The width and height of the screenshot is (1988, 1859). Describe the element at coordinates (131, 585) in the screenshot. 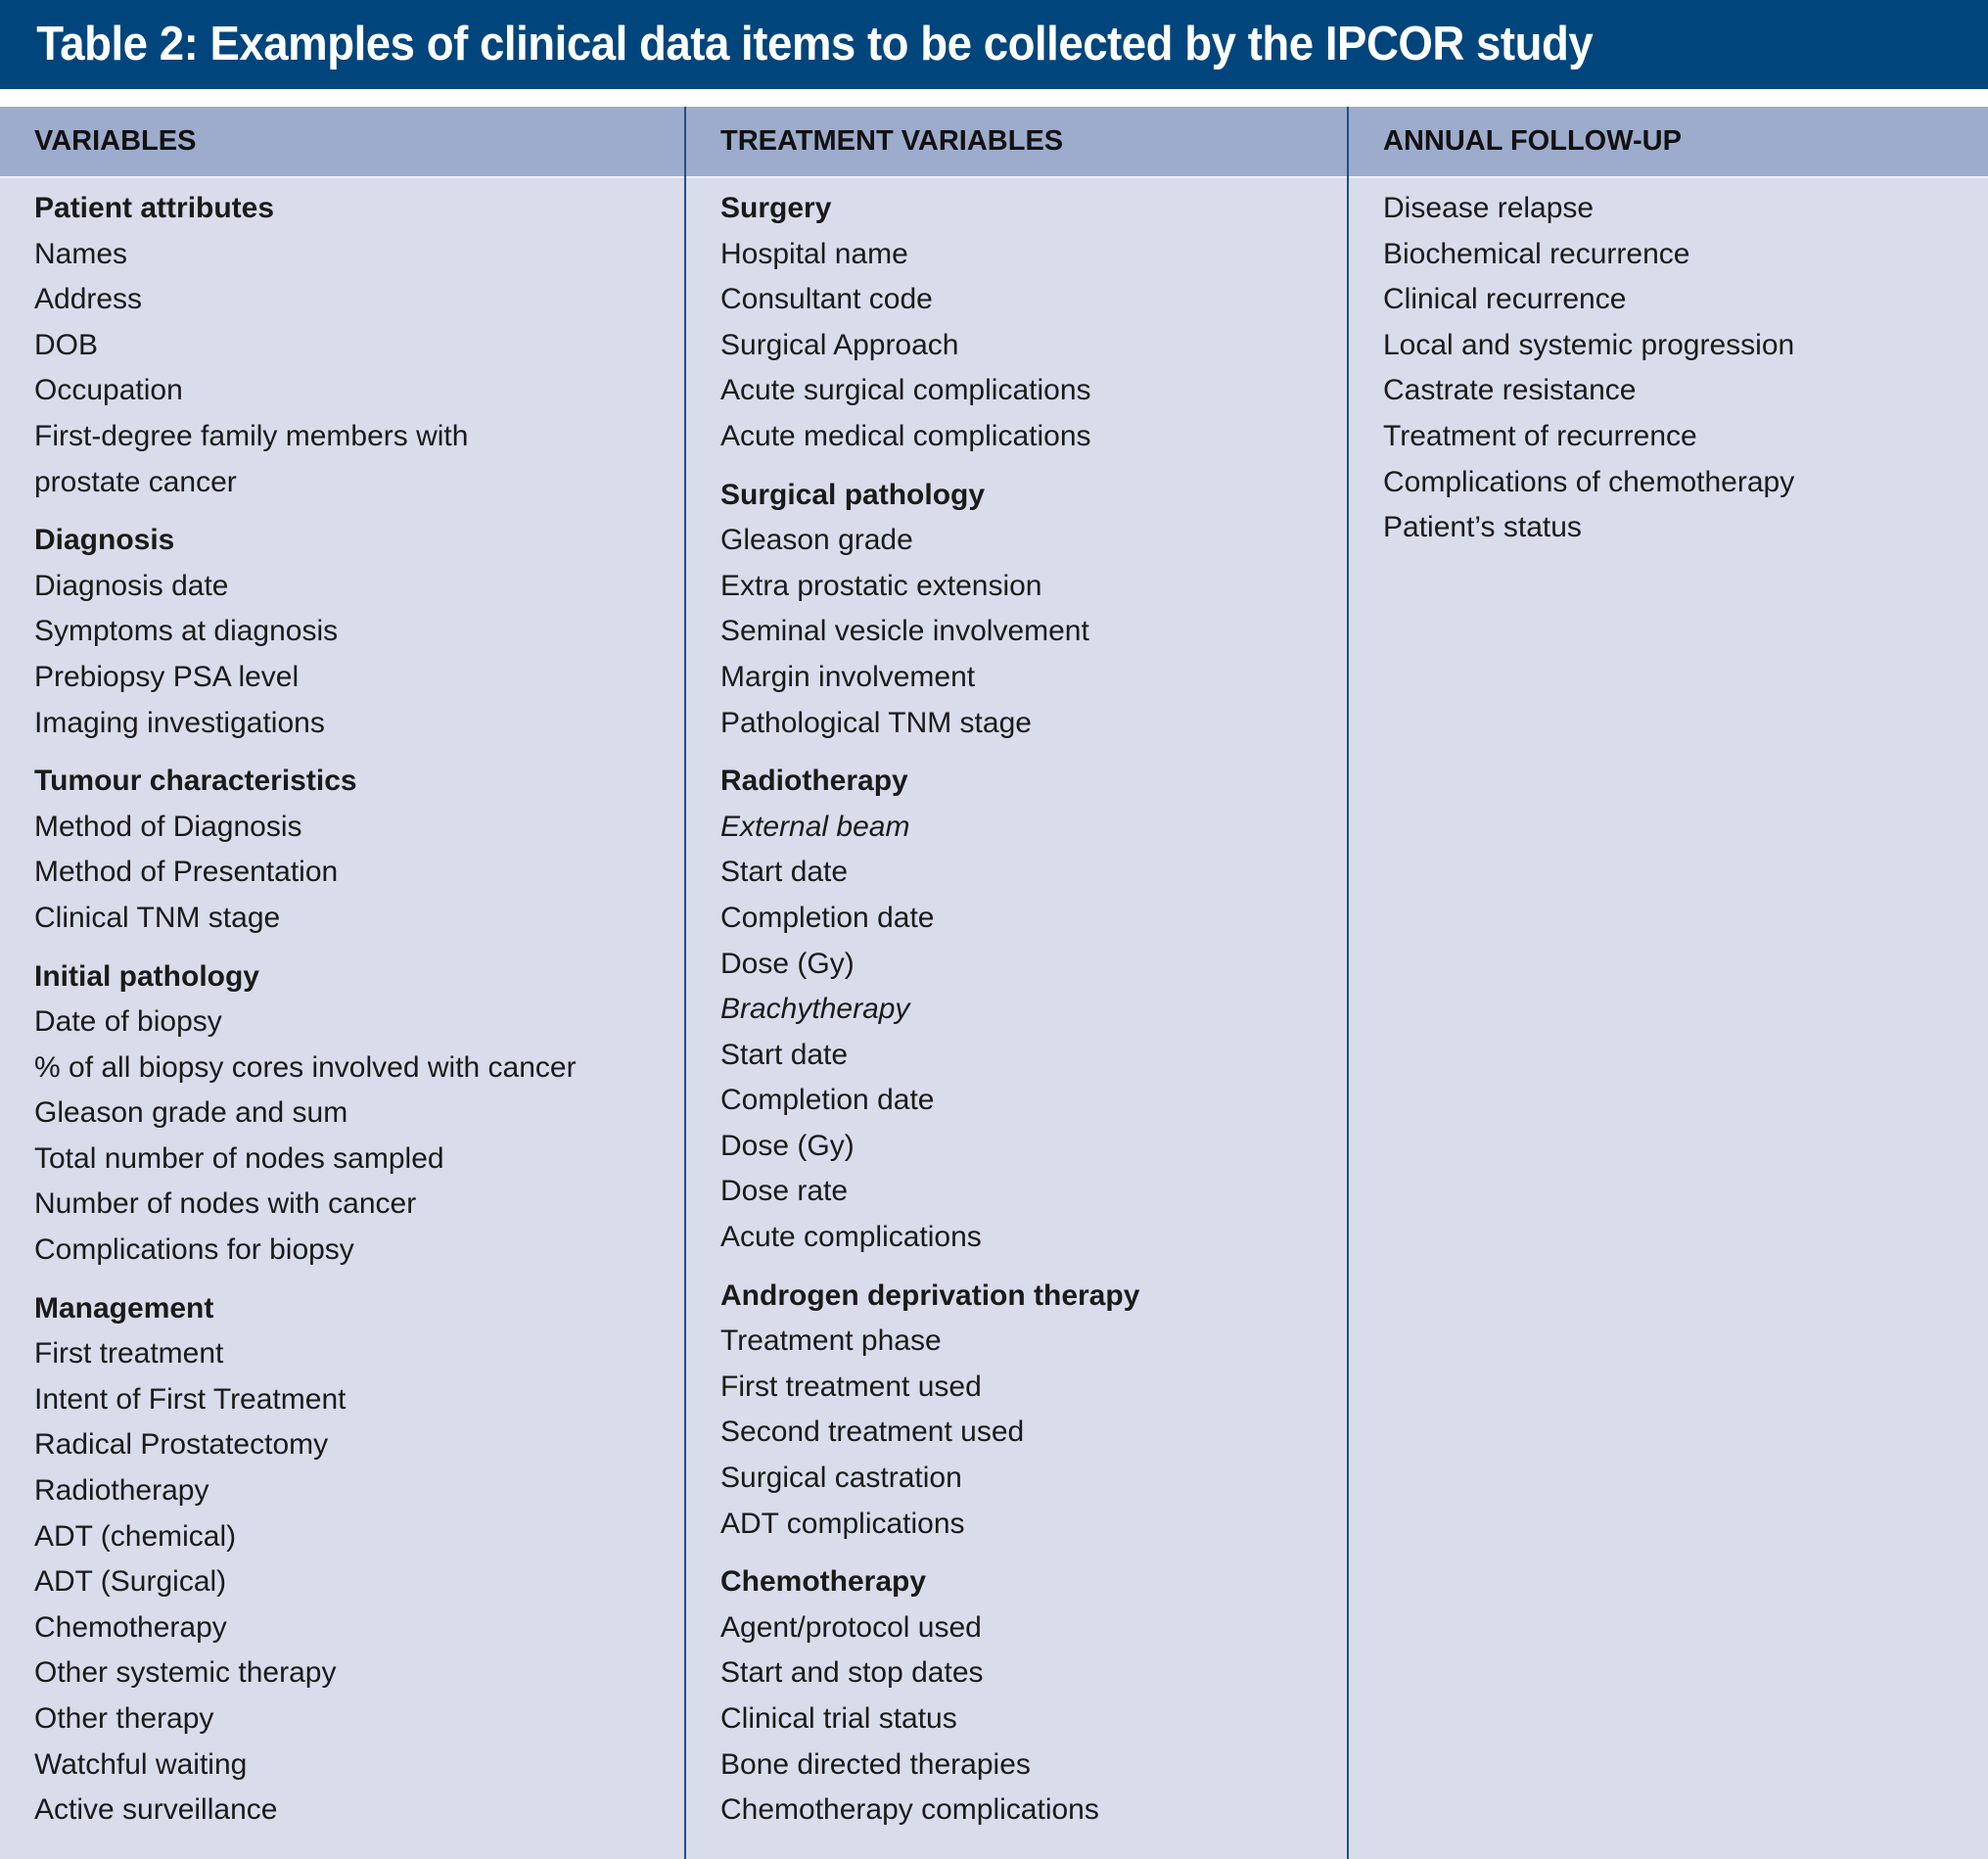

I see `list-item: Diagnosis date` at that location.